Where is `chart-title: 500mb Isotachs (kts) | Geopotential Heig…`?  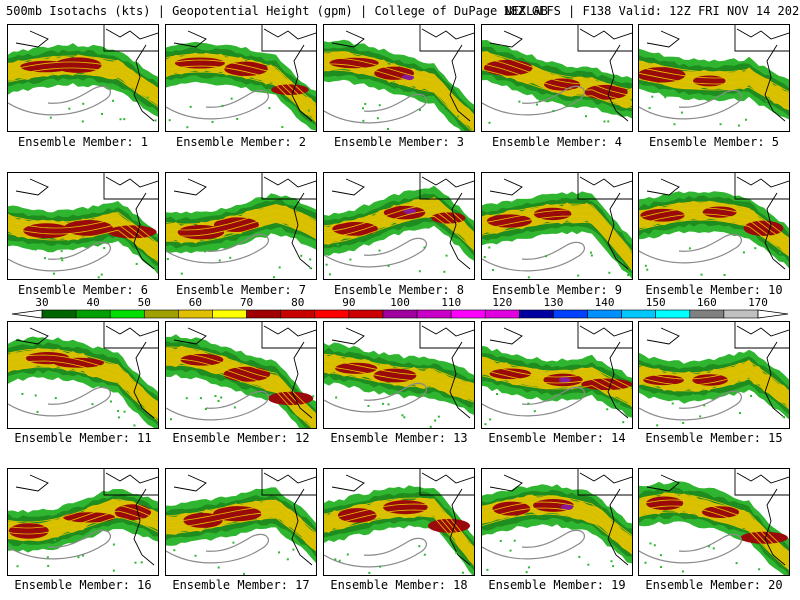 chart-title: 500mb Isotachs (kts) | Geopotential Heig… is located at coordinates (277, 11).